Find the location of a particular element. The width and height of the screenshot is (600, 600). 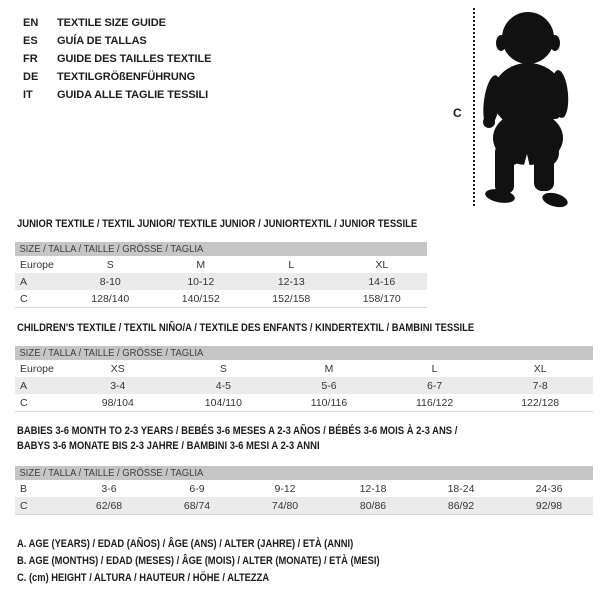

height-measure-label: C is located at coordinates (457, 113).